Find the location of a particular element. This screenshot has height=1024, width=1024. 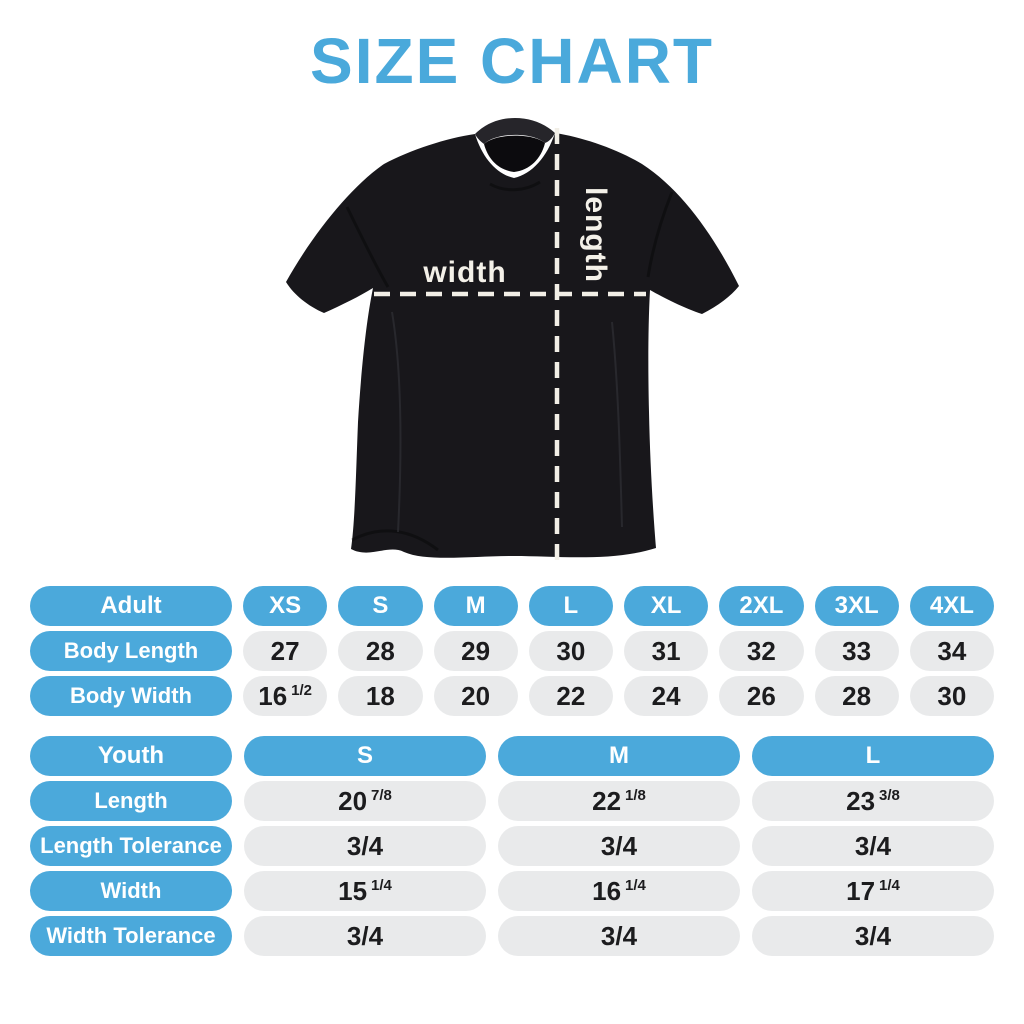

value-fraction: 7/8 is located at coordinates (381, 795).